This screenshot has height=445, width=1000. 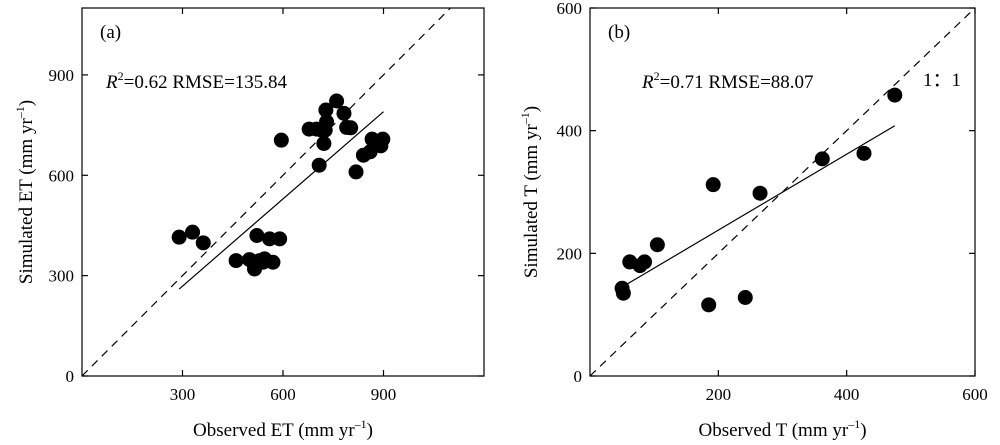 I want to click on x-tick-label: 300, so click(x=183, y=394).